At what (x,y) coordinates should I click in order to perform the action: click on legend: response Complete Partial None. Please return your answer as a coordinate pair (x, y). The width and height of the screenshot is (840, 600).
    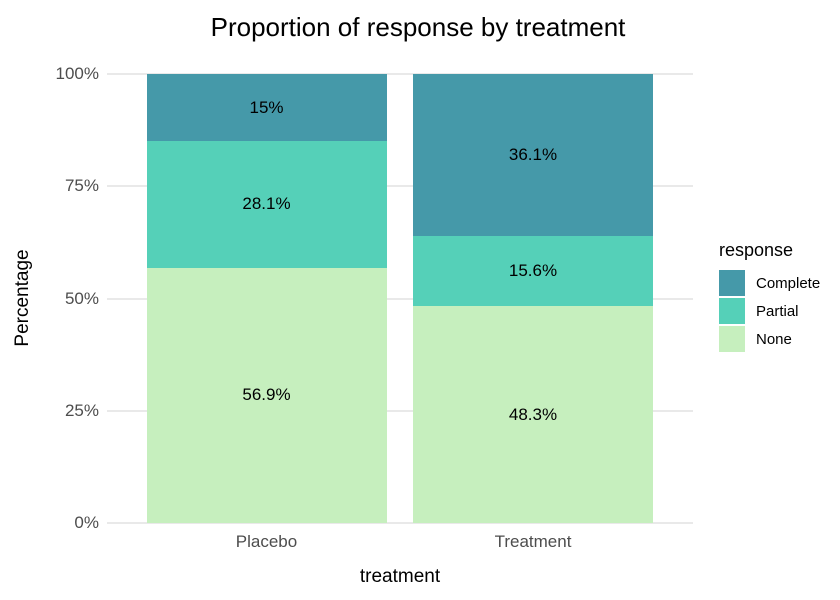
    Looking at the image, I should click on (769, 297).